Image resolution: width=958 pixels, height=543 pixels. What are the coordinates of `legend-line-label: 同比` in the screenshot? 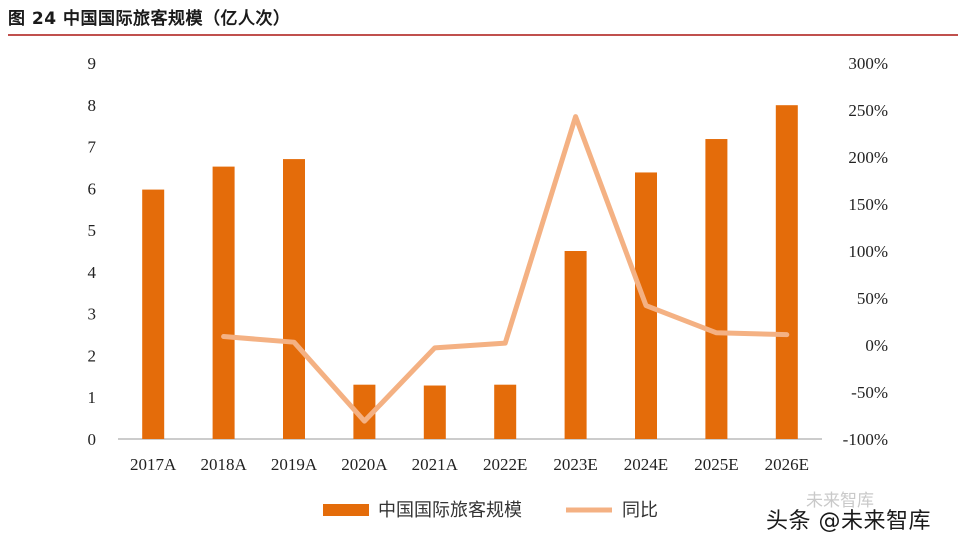 It's located at (640, 510).